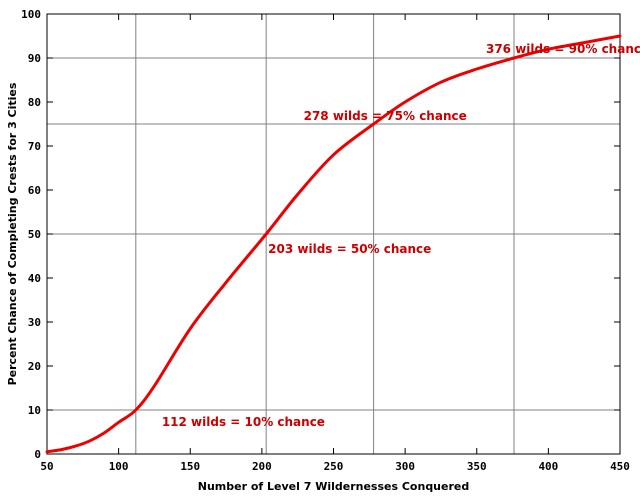 The height and width of the screenshot is (500, 640). What do you see at coordinates (349, 249) in the screenshot?
I see `annotation-label: 203 wilds = 50% chance` at bounding box center [349, 249].